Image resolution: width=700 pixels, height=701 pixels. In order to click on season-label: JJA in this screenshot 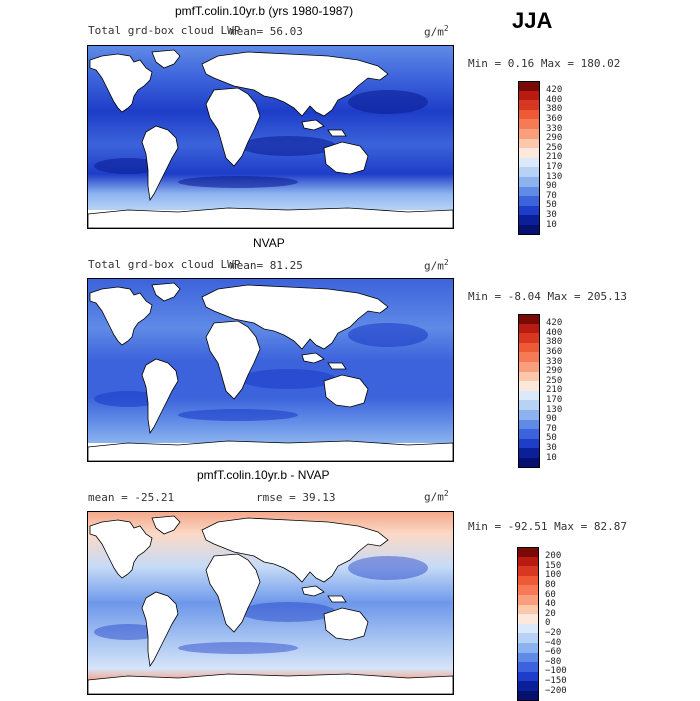, I will do `click(532, 20)`.